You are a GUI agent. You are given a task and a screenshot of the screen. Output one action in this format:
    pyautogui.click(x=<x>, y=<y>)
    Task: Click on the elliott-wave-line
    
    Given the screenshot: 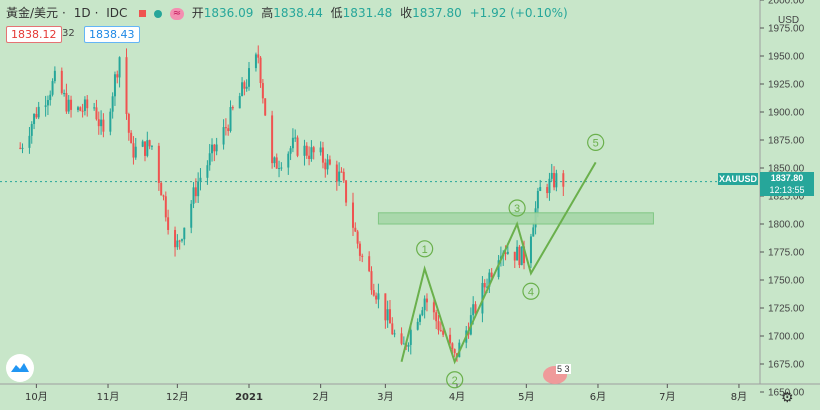 What is the action you would take?
    pyautogui.click(x=498, y=263)
    